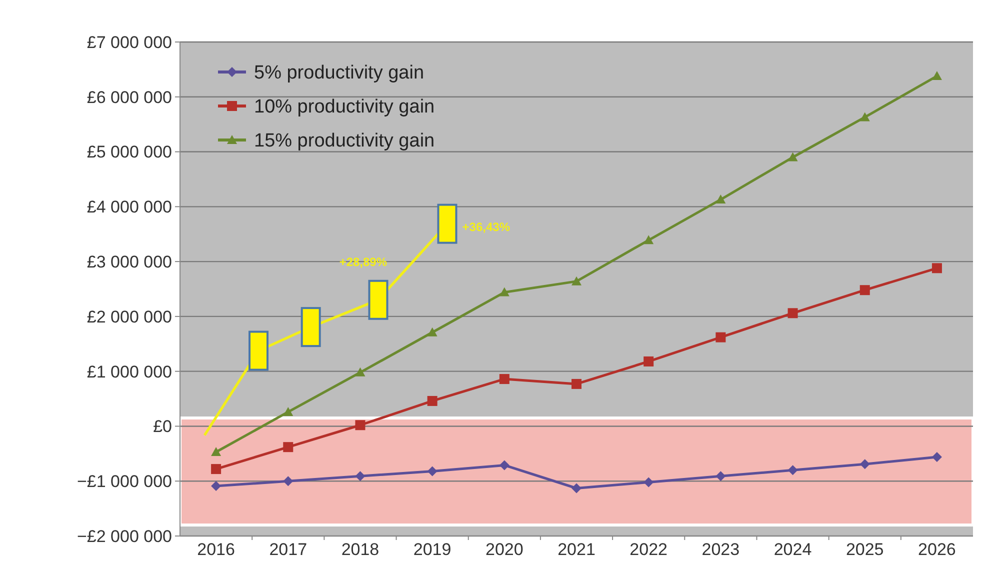  I want to click on x-tick-label: 2024, so click(793, 549).